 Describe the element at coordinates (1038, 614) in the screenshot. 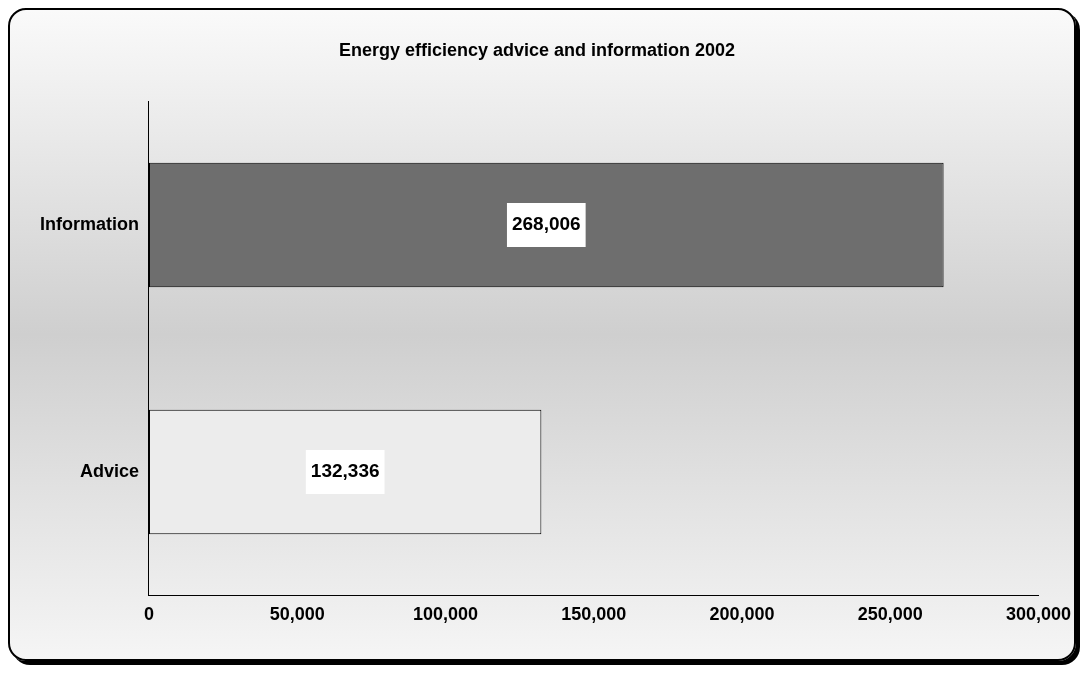

I see `x-tick-label: 300,000` at that location.